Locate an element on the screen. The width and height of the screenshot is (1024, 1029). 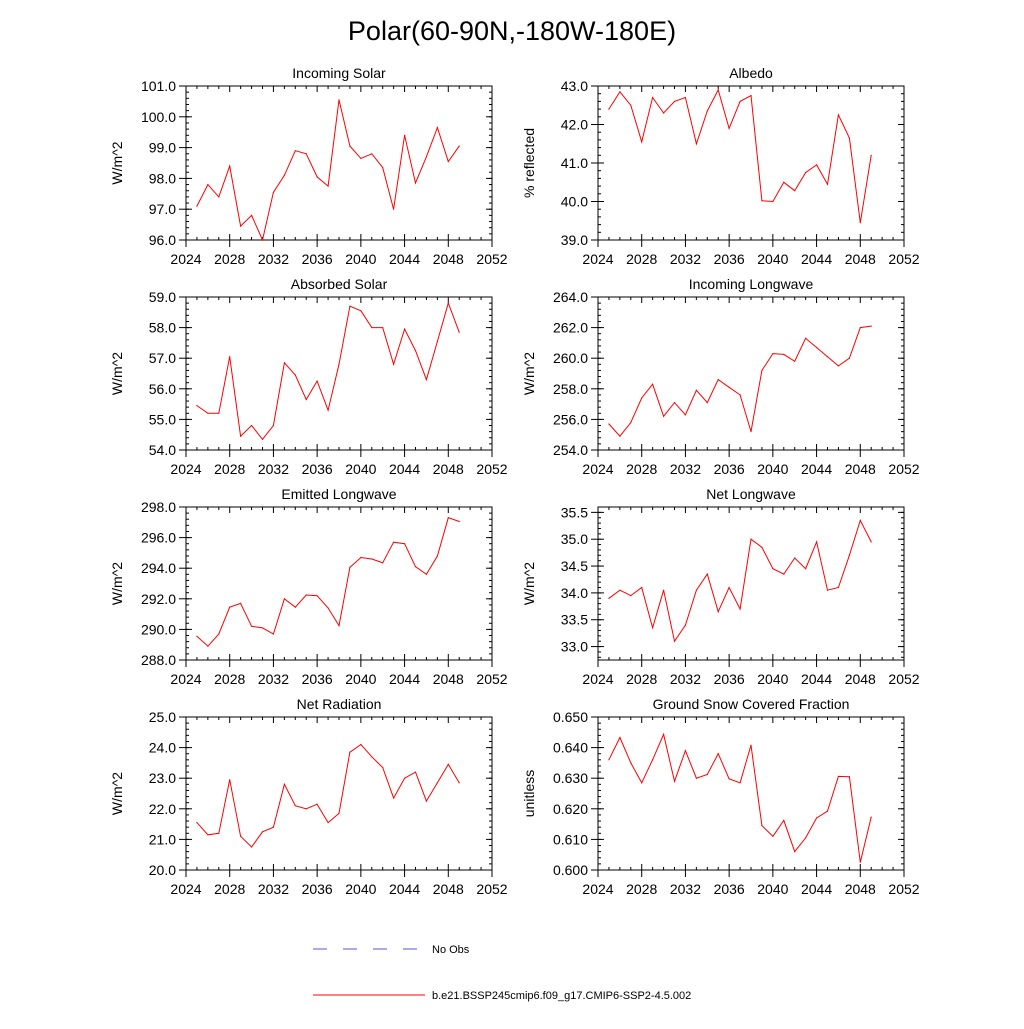
y-axis-label: unitless is located at coordinates (529, 793).